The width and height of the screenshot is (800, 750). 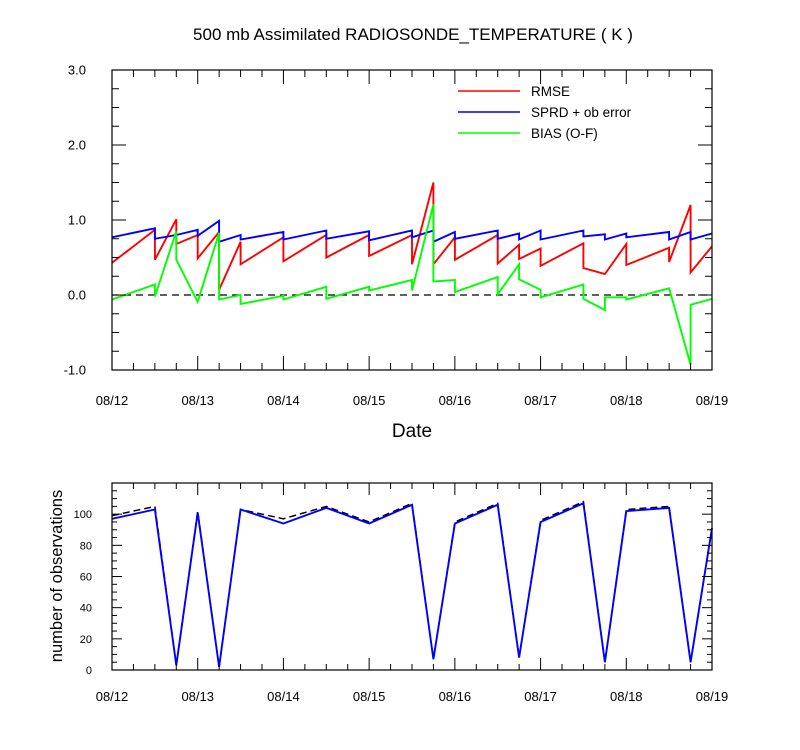 I want to click on bottom-chart-y-axis-label: number of observations, so click(x=57, y=576).